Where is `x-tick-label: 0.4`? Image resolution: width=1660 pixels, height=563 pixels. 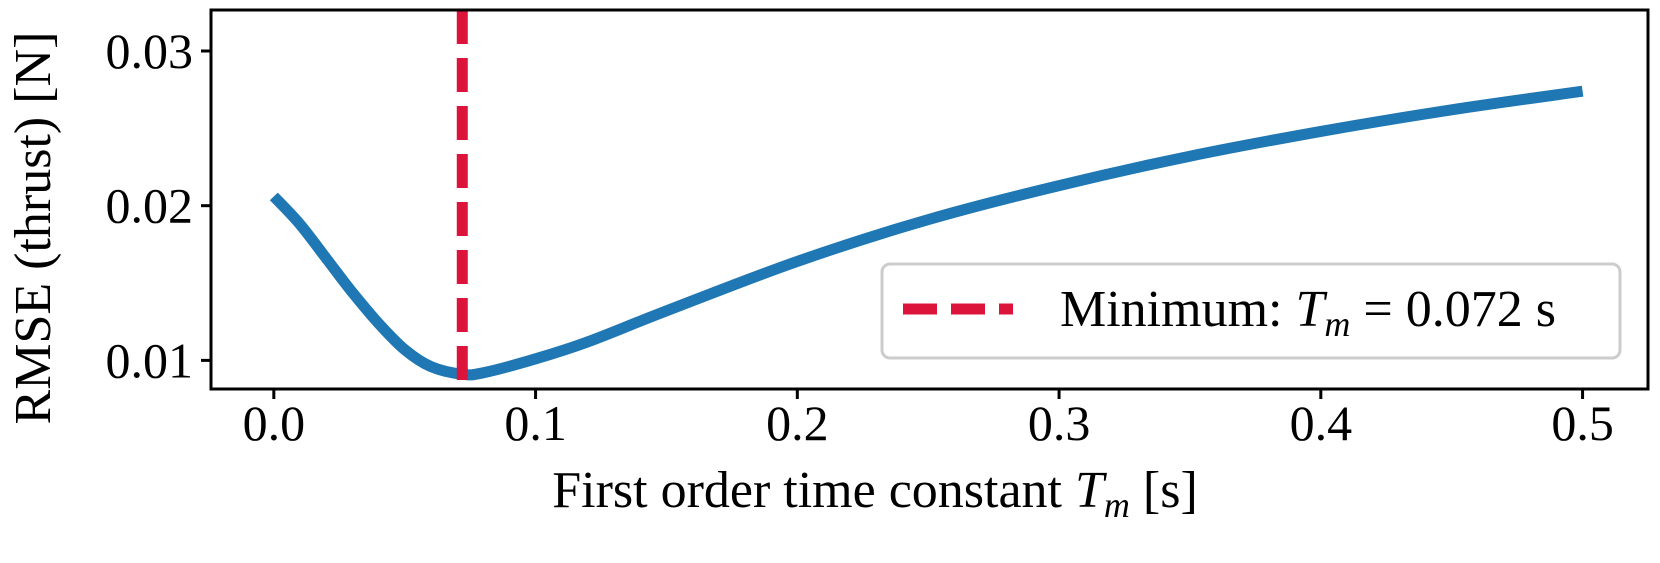
x-tick-label: 0.4 is located at coordinates (1321, 423).